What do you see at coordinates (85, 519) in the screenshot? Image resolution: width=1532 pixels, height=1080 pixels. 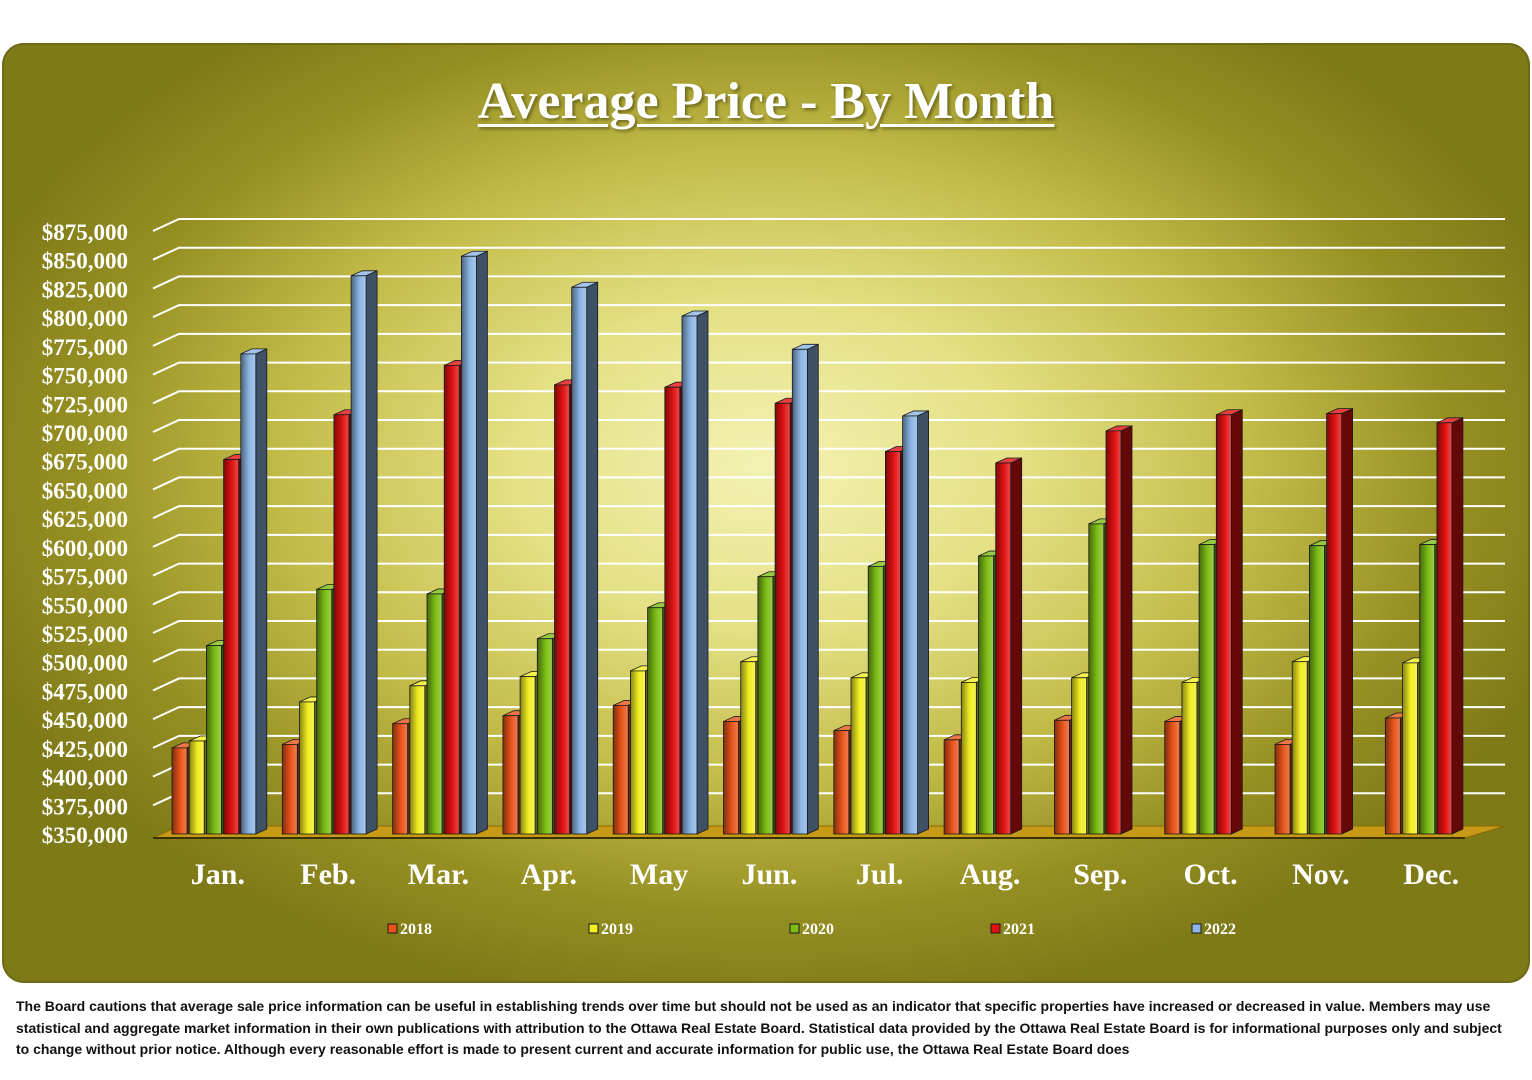 I see `y-tick-label: $625,000` at bounding box center [85, 519].